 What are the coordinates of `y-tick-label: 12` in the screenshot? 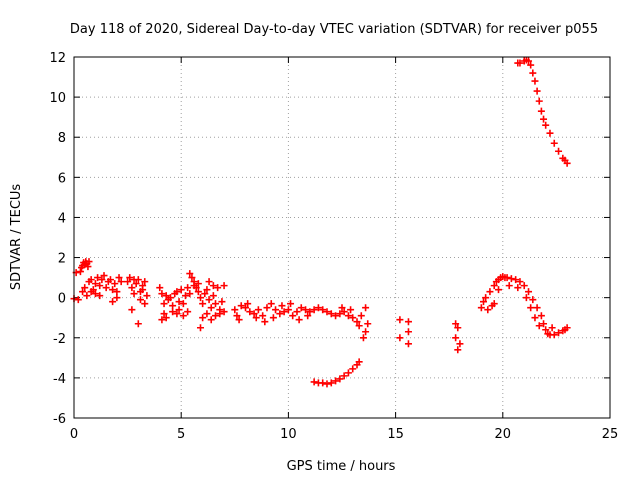 It's located at (57, 58).